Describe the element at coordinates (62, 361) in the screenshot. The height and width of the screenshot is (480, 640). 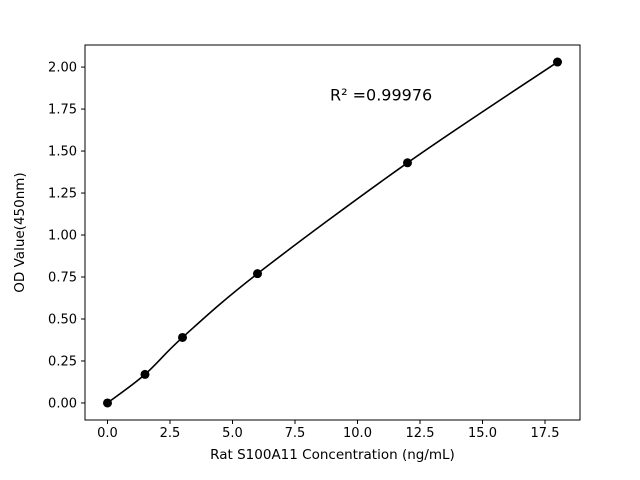
I see `y-tick-label: 0.25` at that location.